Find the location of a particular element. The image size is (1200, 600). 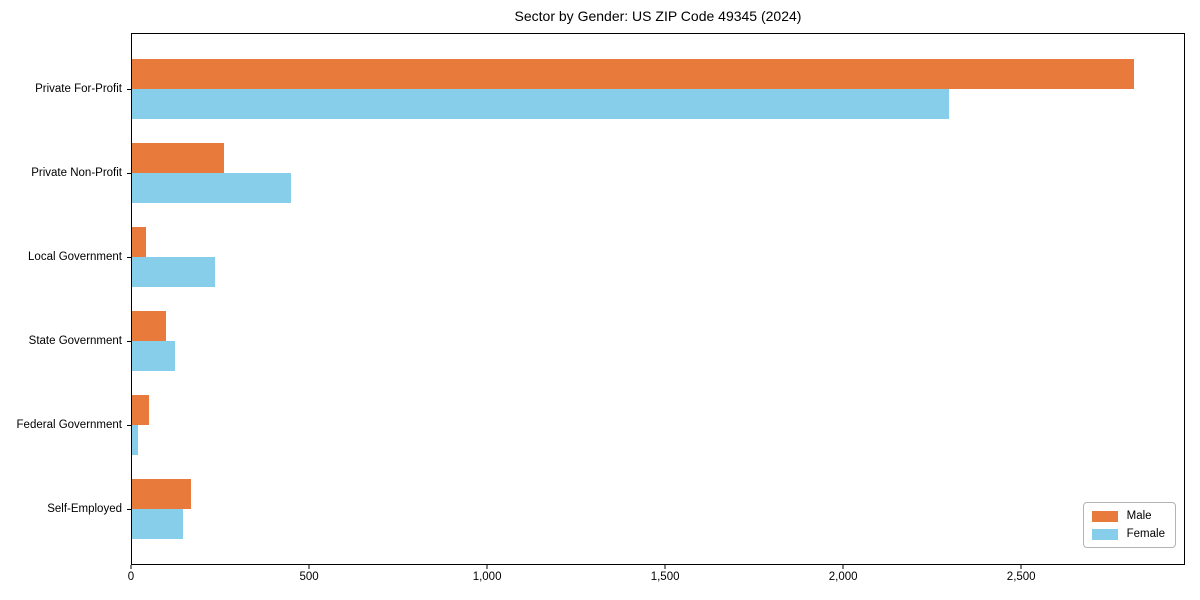

legend-swatch-female is located at coordinates (1104, 534).